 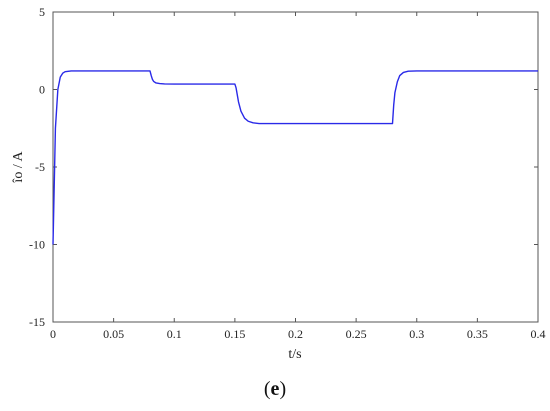 I want to click on y-tick-label: -5, so click(x=40, y=167).